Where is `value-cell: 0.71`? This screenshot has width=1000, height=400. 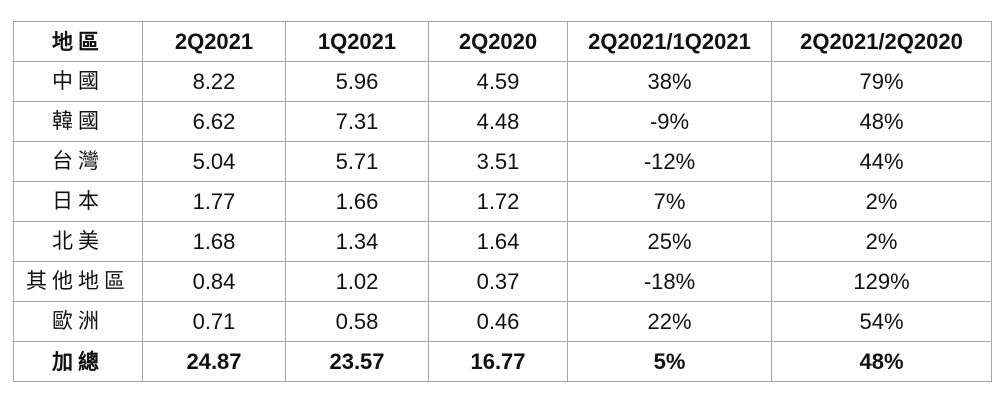 value-cell: 0.71 is located at coordinates (214, 321).